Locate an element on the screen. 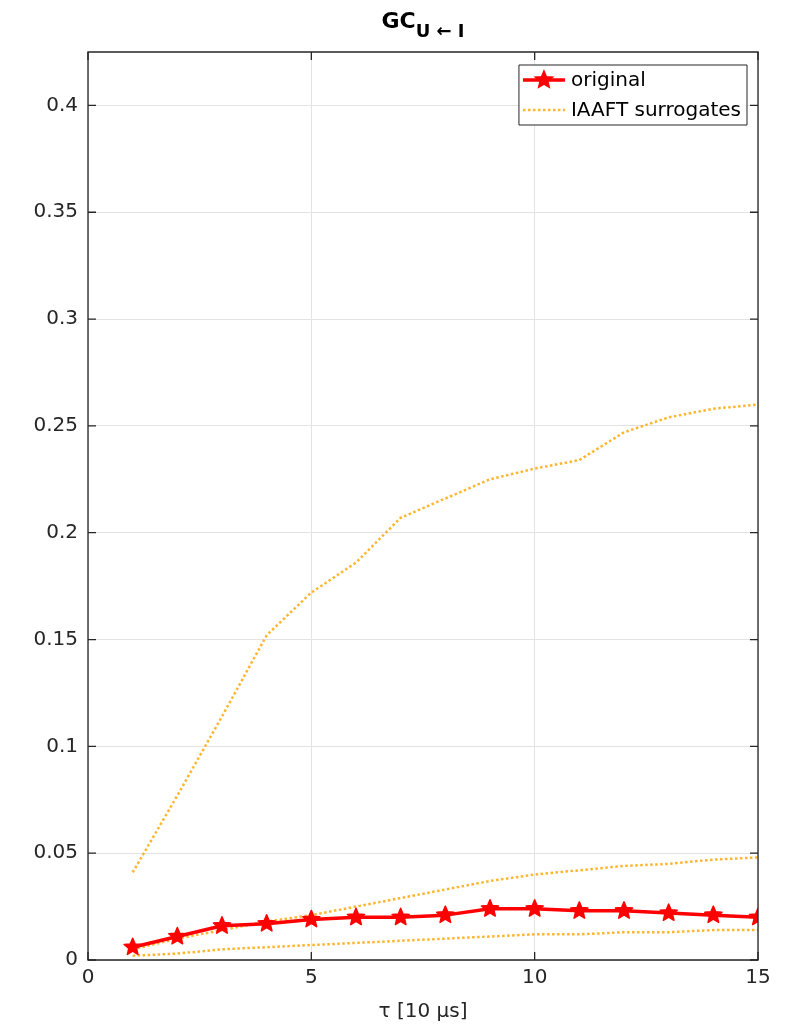 The height and width of the screenshot is (1032, 787). y-tick-label: 0.1 is located at coordinates (62, 744).